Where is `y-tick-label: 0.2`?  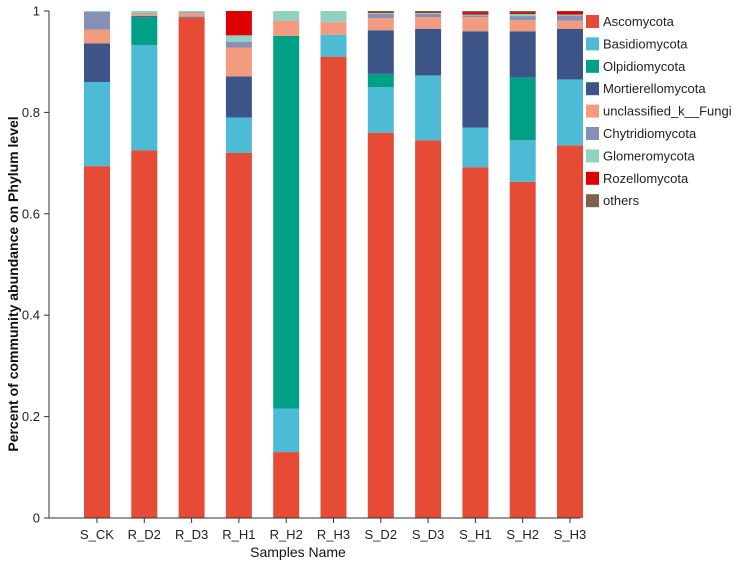
y-tick-label: 0.2 is located at coordinates (31, 416).